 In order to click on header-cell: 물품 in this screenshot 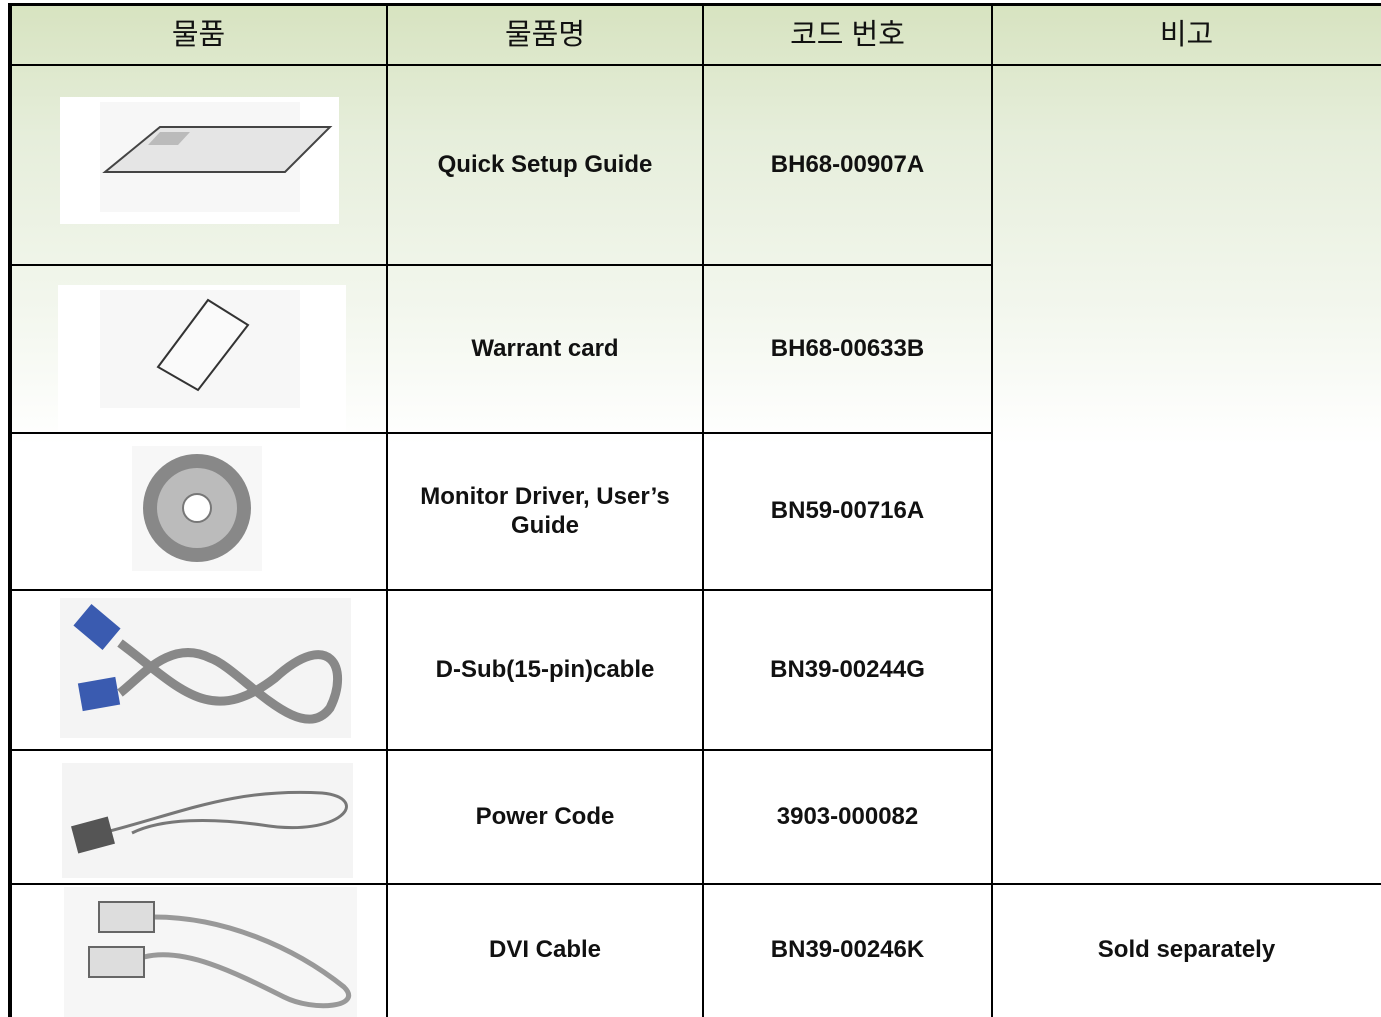, I will do `click(198, 34)`.